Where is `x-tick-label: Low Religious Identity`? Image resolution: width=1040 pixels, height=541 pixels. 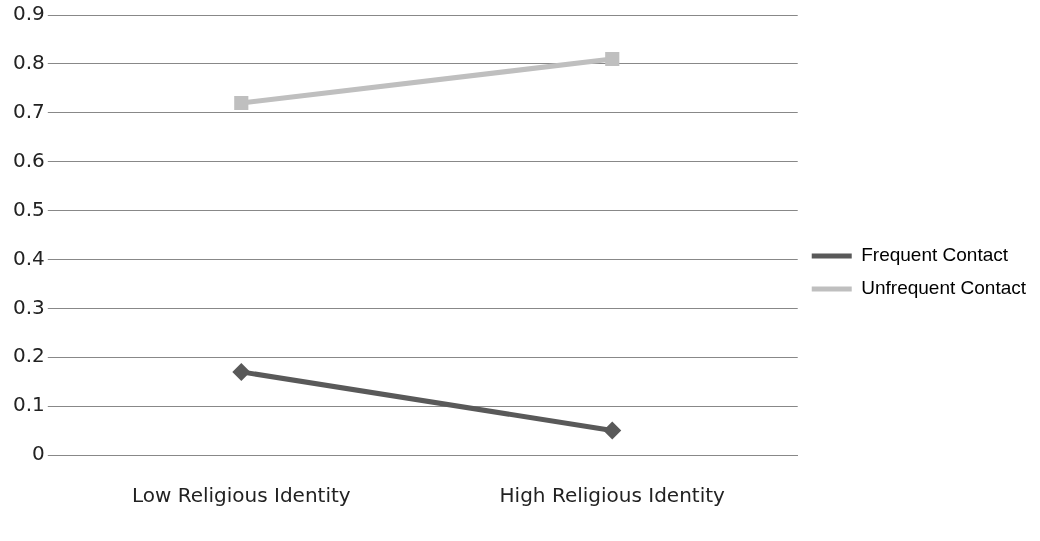
x-tick-label: Low Religious Identity is located at coordinates (241, 495).